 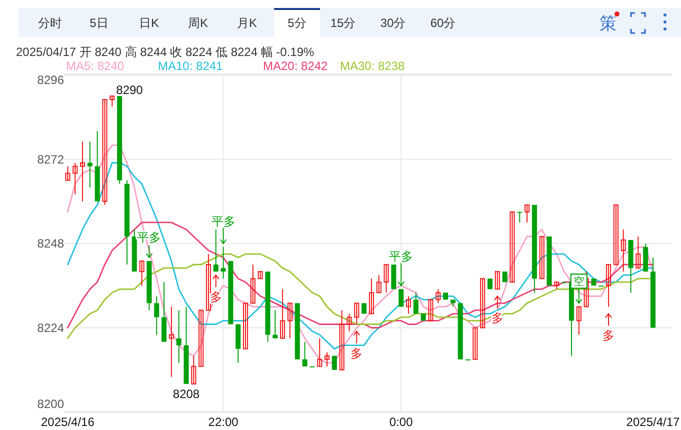 What do you see at coordinates (50, 327) in the screenshot?
I see `y-tick-label: 8224` at bounding box center [50, 327].